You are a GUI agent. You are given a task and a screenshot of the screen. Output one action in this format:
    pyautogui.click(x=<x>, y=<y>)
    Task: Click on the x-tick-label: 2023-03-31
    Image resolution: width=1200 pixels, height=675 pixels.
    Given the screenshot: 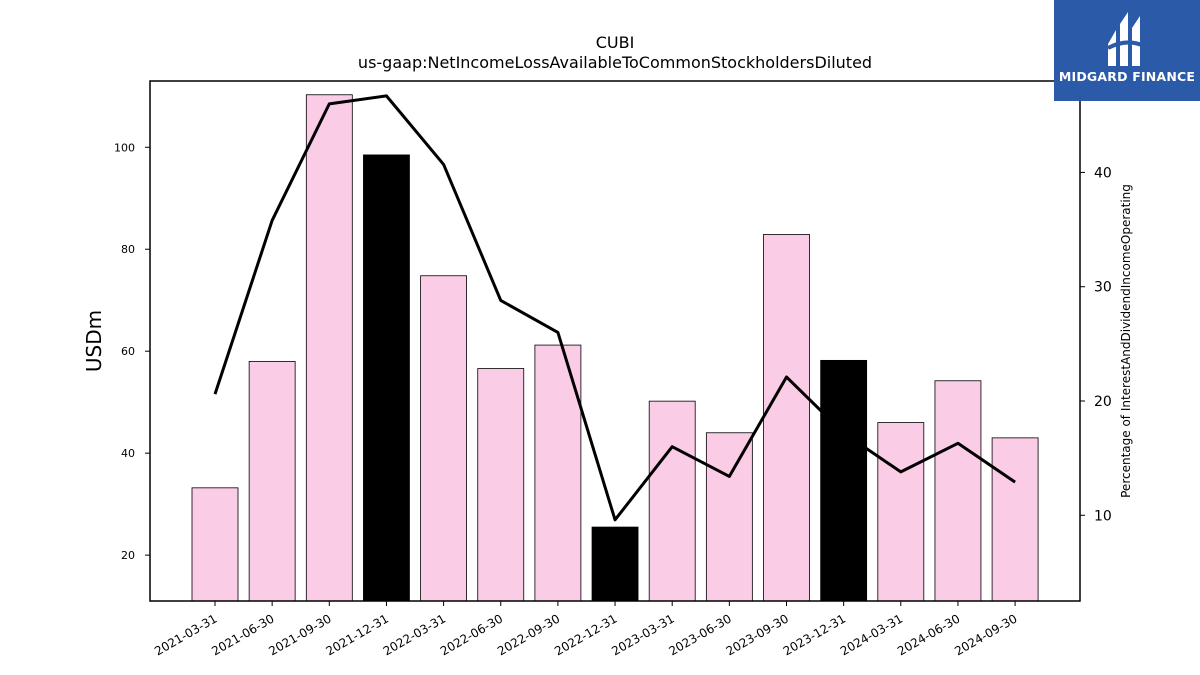 What is the action you would take?
    pyautogui.click(x=642, y=634)
    